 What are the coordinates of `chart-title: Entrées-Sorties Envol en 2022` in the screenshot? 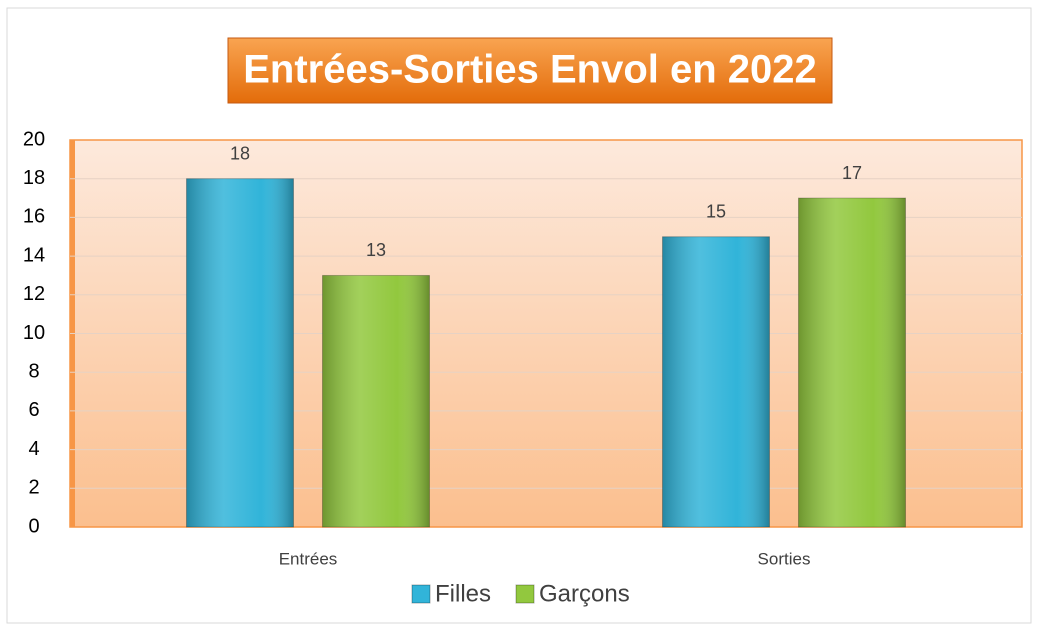 It's located at (530, 70).